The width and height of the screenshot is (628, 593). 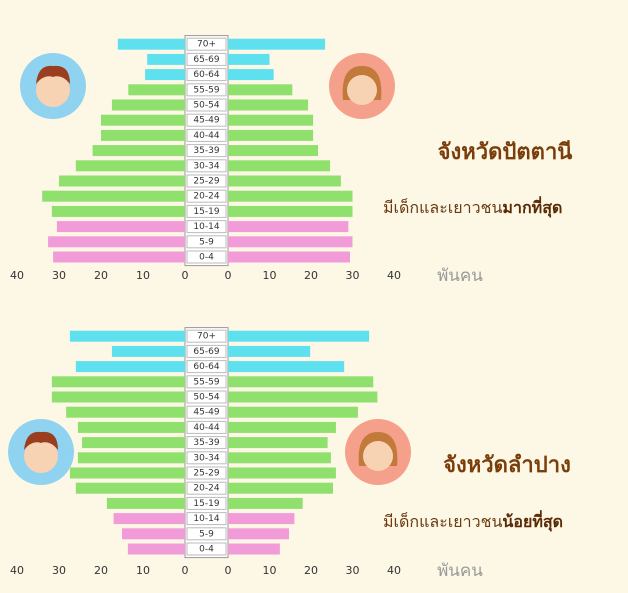 I want to click on subtitle: มีเด็กและเยาวชนน้อยที่สุด, so click(x=473, y=521).